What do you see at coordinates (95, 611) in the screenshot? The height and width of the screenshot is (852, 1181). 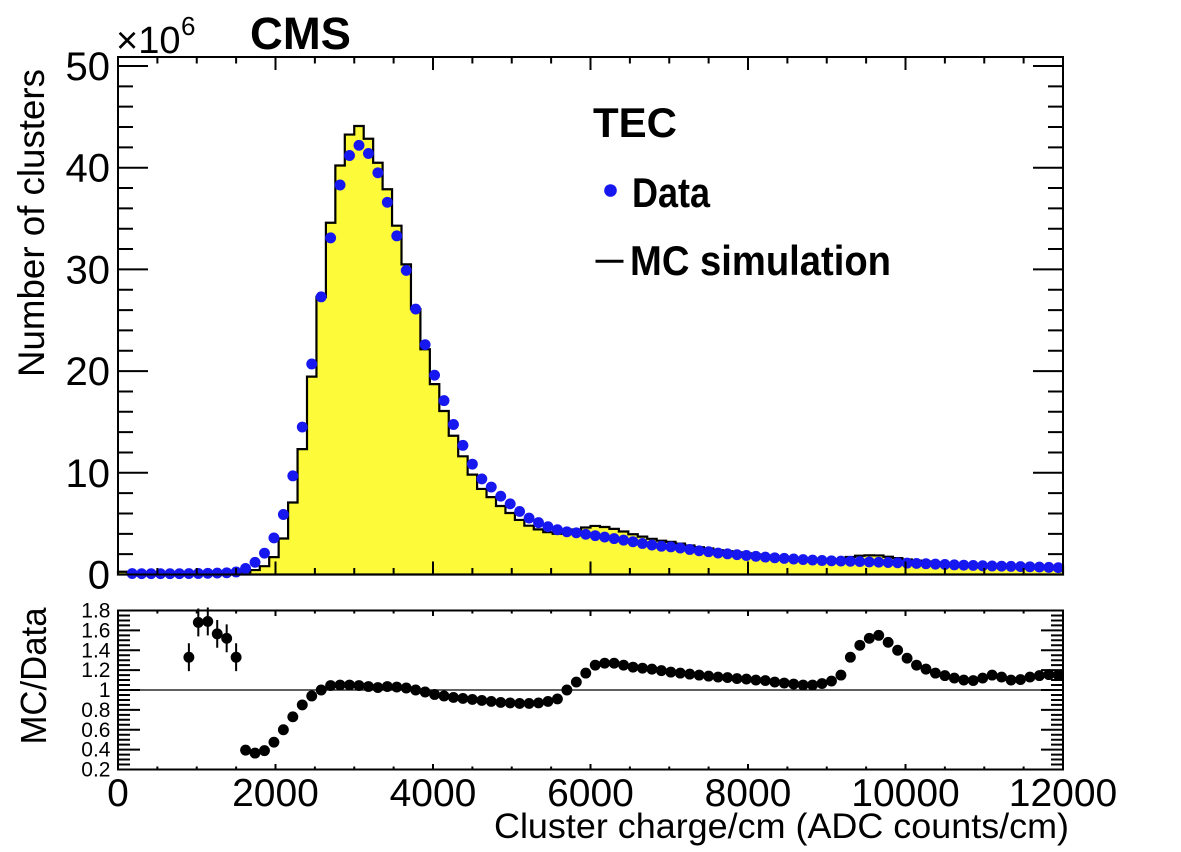 I see `svg-text: 1.8` at bounding box center [95, 611].